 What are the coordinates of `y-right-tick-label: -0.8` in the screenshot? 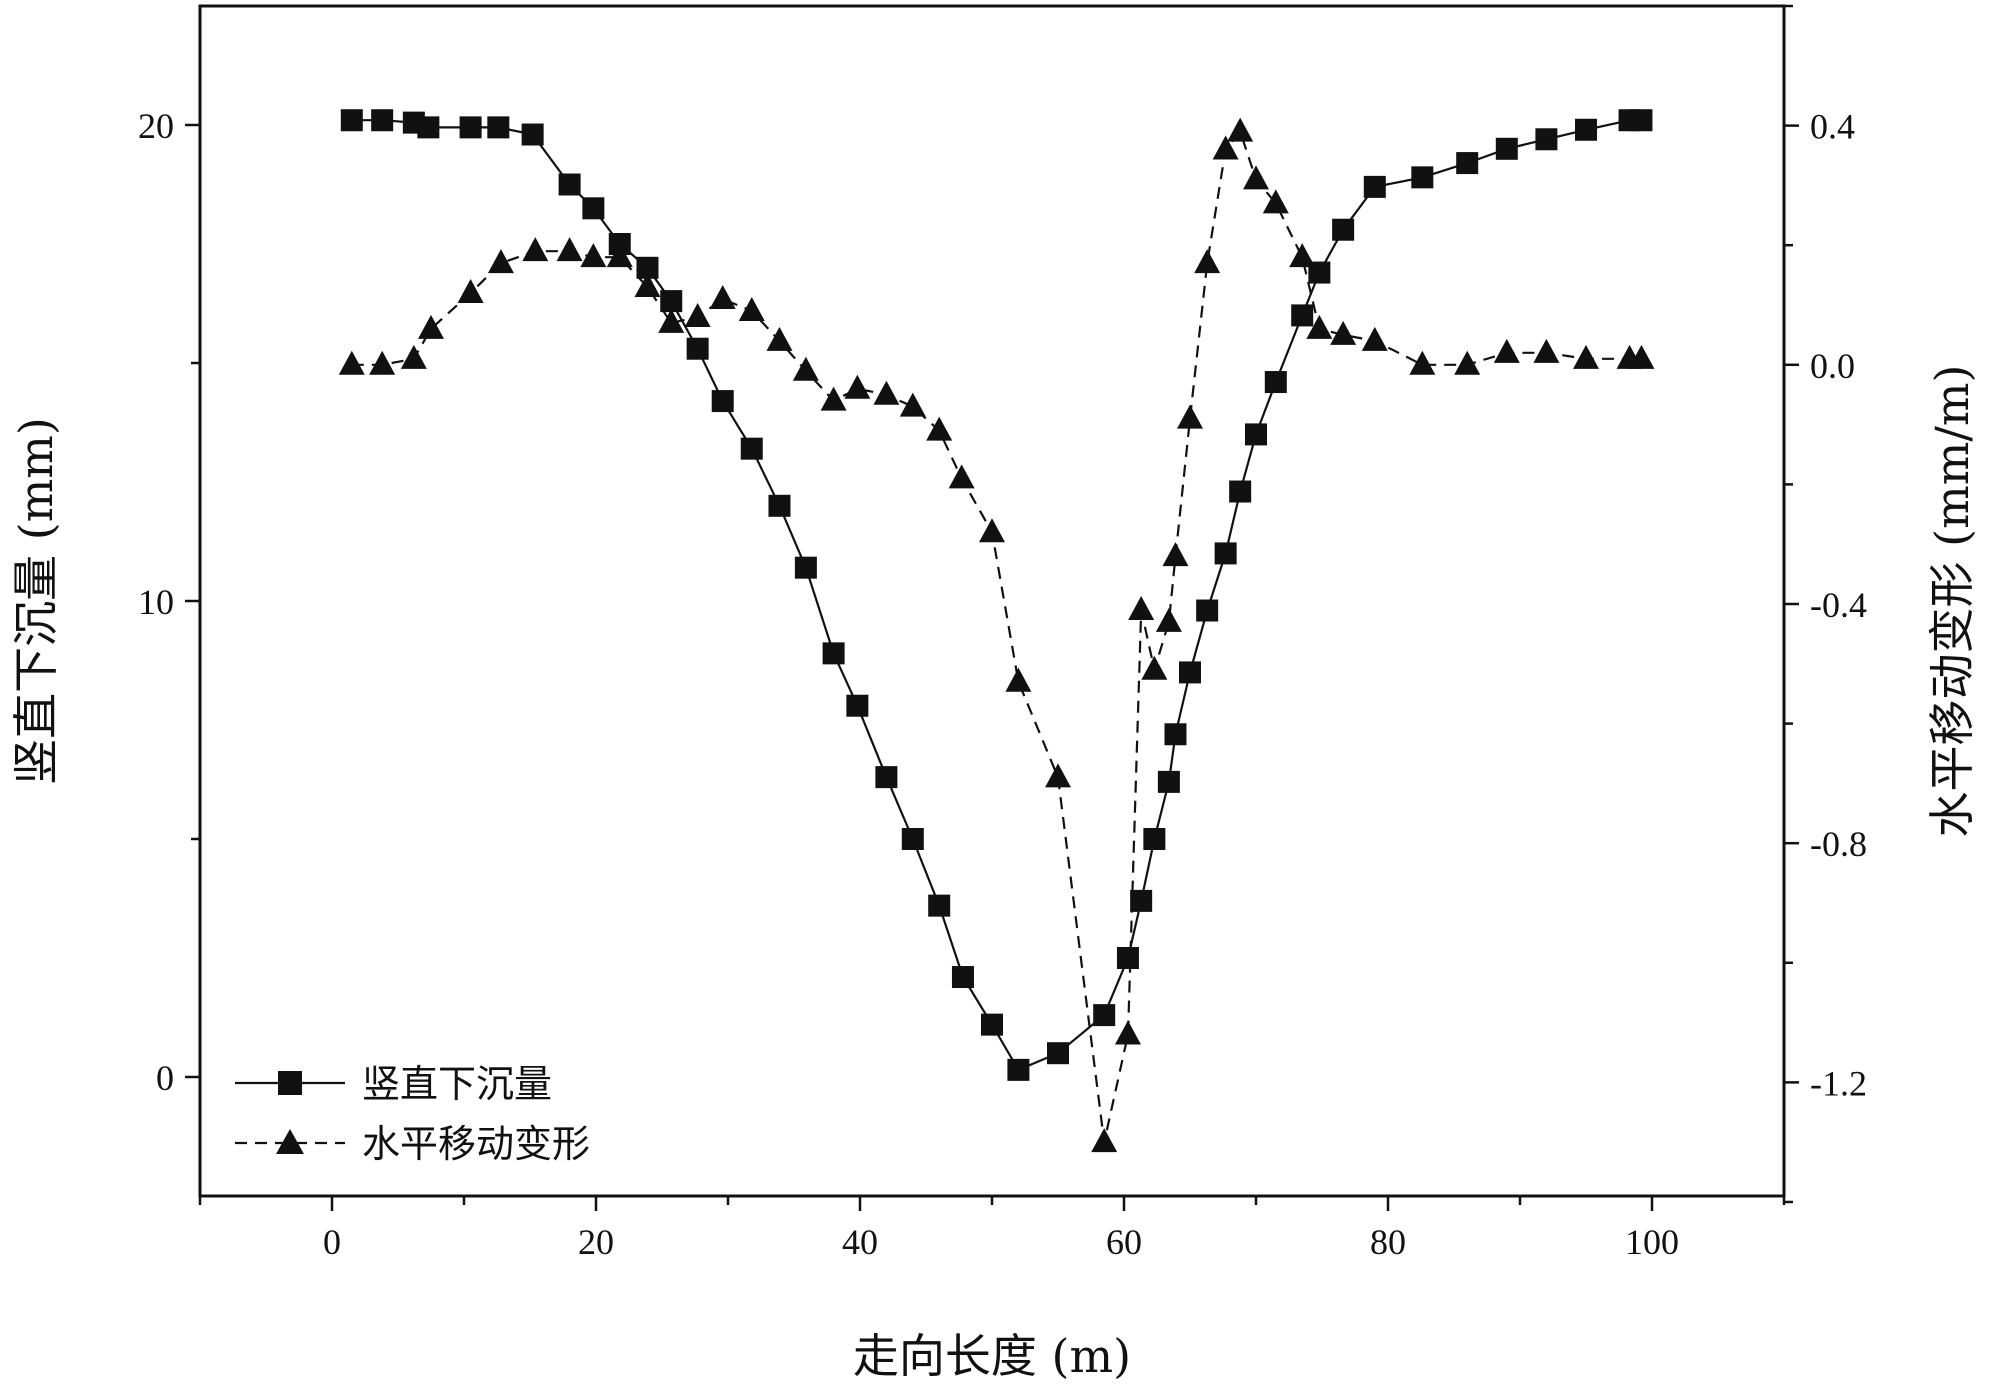 It's located at (1838, 844).